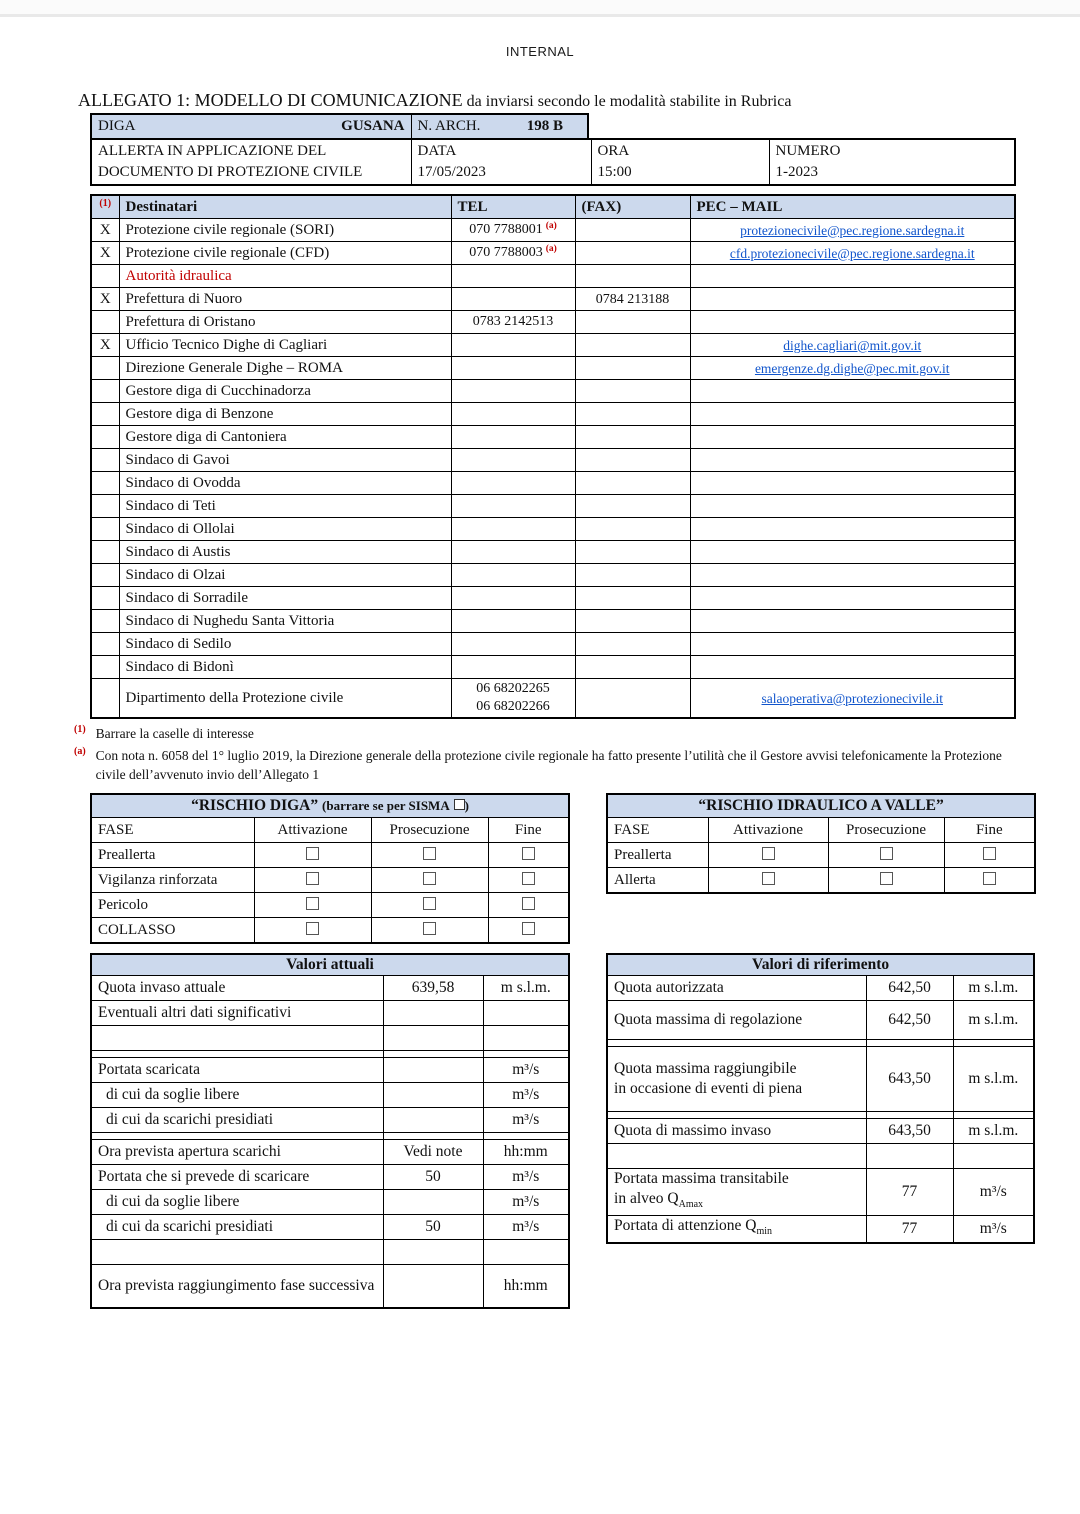  What do you see at coordinates (544, 126) in the screenshot?
I see `arch-value: 198 B` at bounding box center [544, 126].